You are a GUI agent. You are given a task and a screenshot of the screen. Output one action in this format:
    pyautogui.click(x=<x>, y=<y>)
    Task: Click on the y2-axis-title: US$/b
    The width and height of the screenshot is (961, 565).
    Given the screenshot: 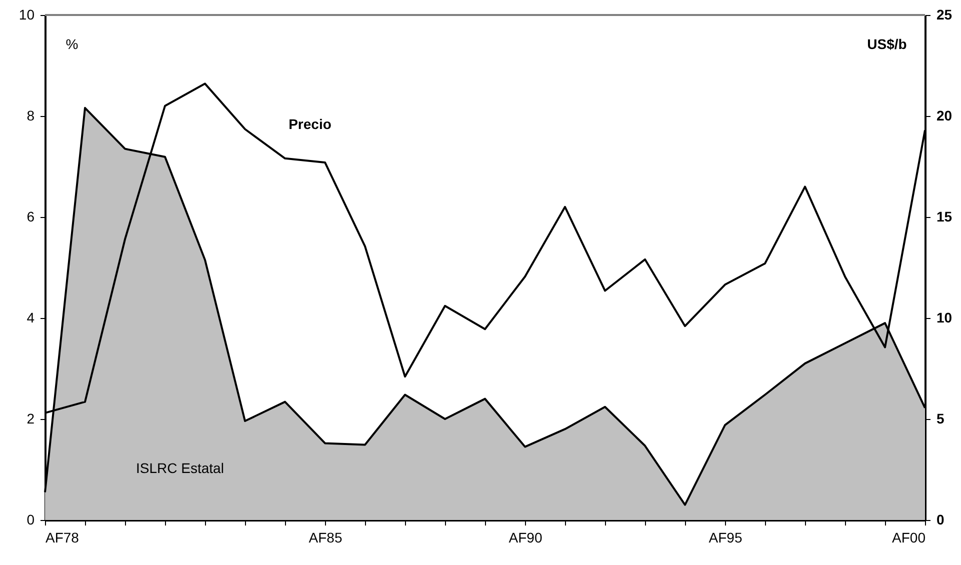 What is the action you would take?
    pyautogui.click(x=887, y=44)
    